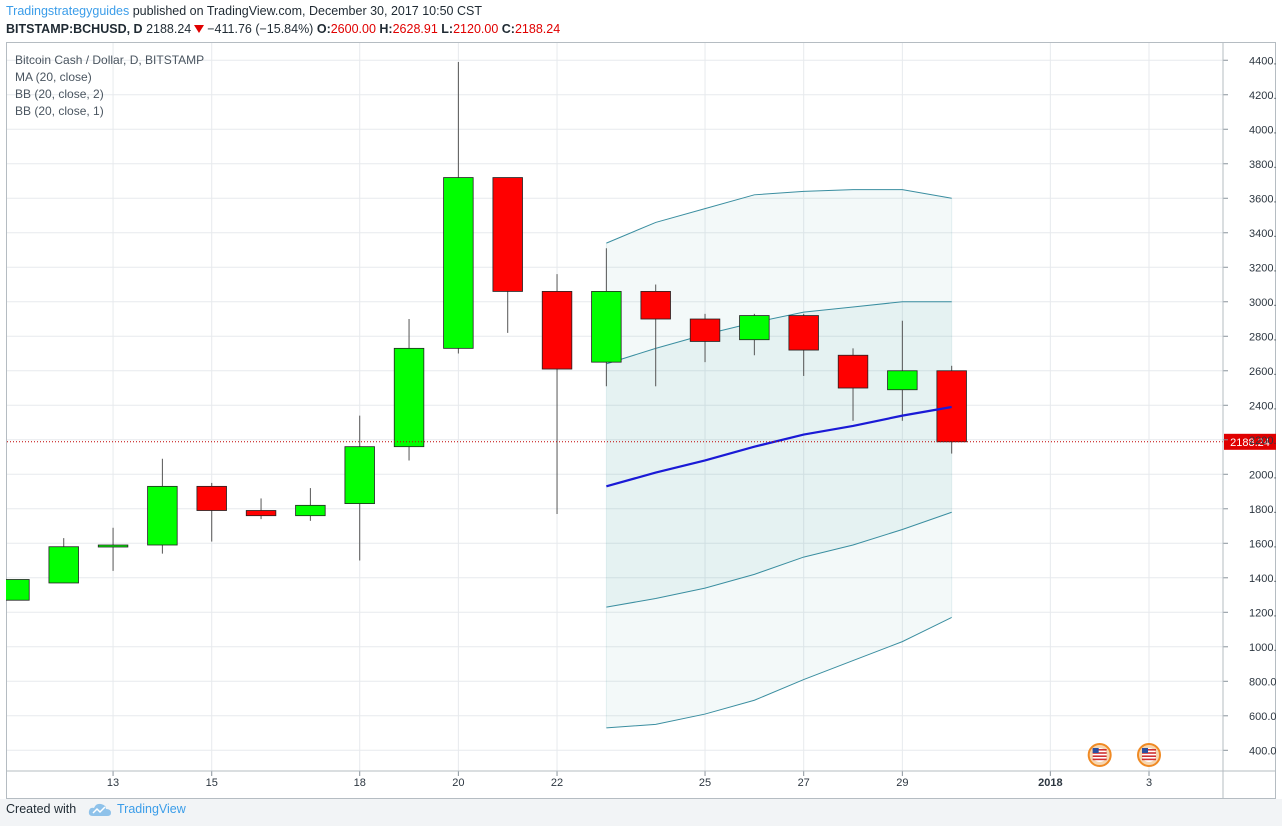  I want to click on y-tick-label: 2200.00, so click(1262, 441).